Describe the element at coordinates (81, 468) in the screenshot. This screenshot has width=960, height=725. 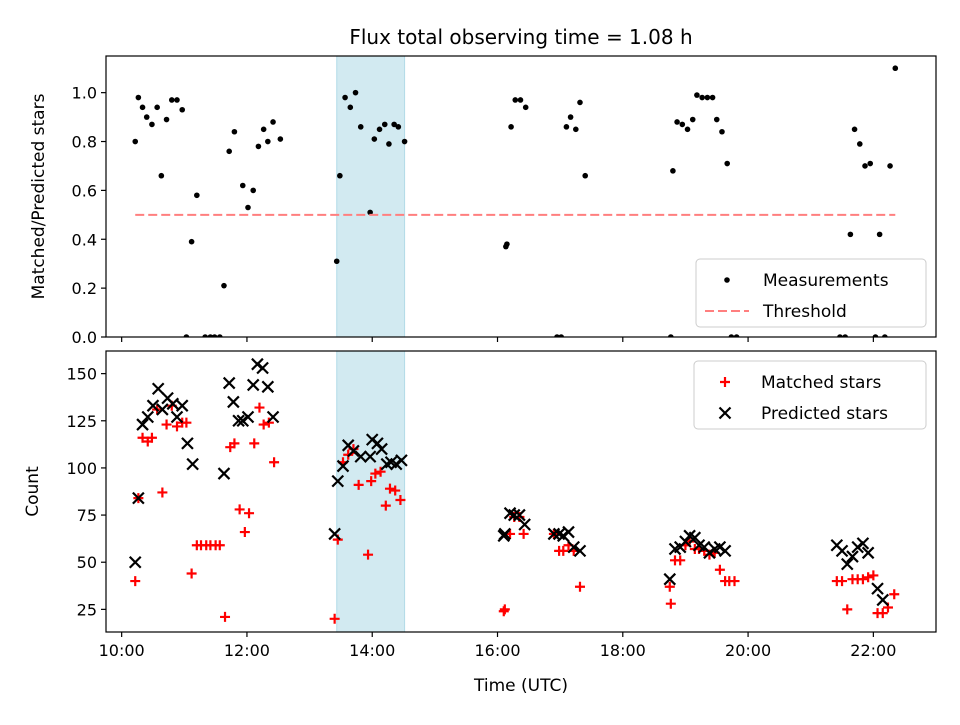
I see `y-tick-label: 100` at that location.